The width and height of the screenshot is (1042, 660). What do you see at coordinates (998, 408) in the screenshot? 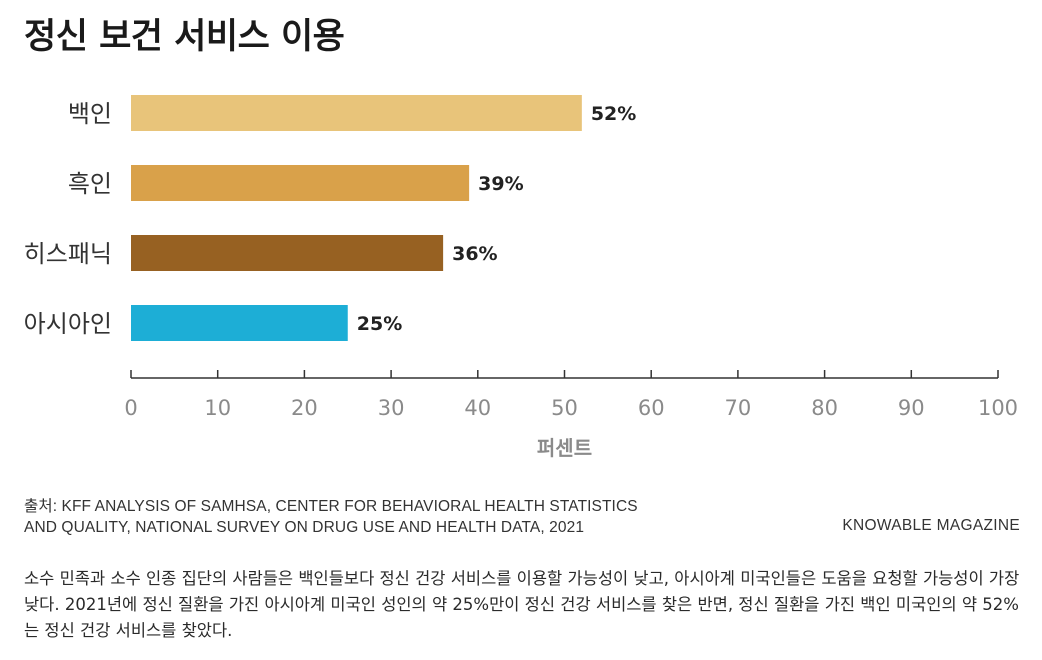
I see `x-tick-label: 100` at bounding box center [998, 408].